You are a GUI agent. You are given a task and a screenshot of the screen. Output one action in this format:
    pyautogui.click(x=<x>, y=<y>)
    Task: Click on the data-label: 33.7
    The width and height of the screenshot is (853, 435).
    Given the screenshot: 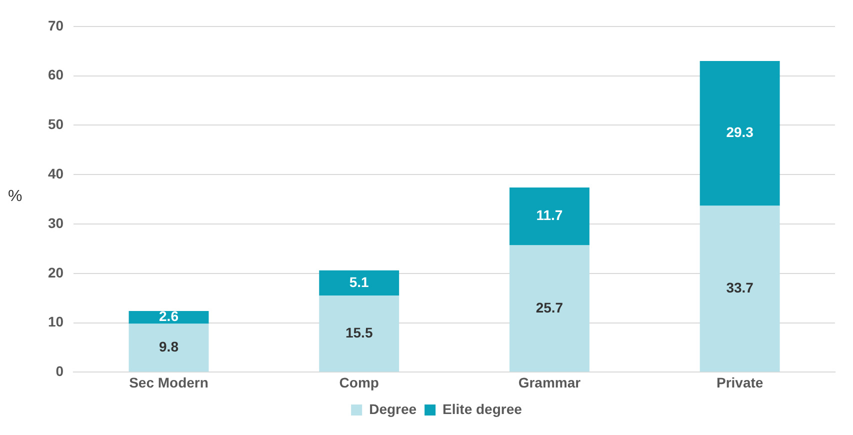 What is the action you would take?
    pyautogui.click(x=740, y=288)
    